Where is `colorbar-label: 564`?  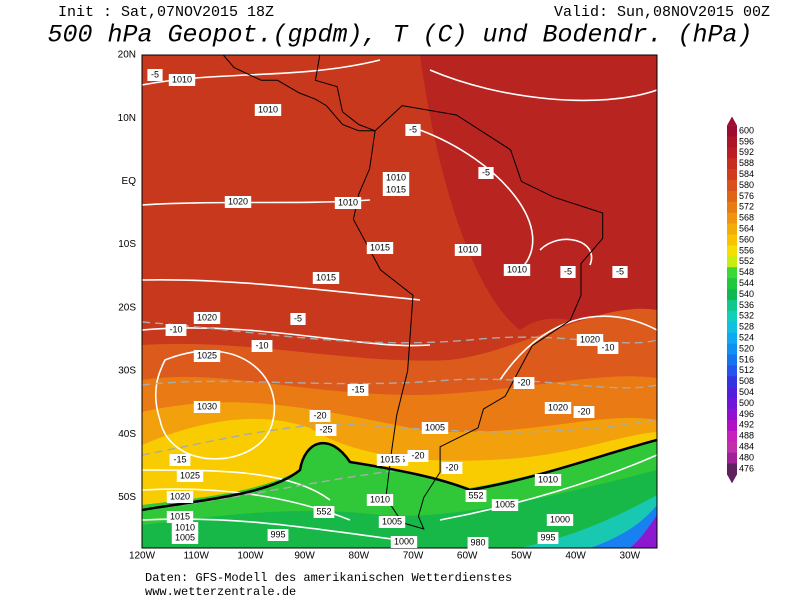 colorbar-label: 564 is located at coordinates (746, 228).